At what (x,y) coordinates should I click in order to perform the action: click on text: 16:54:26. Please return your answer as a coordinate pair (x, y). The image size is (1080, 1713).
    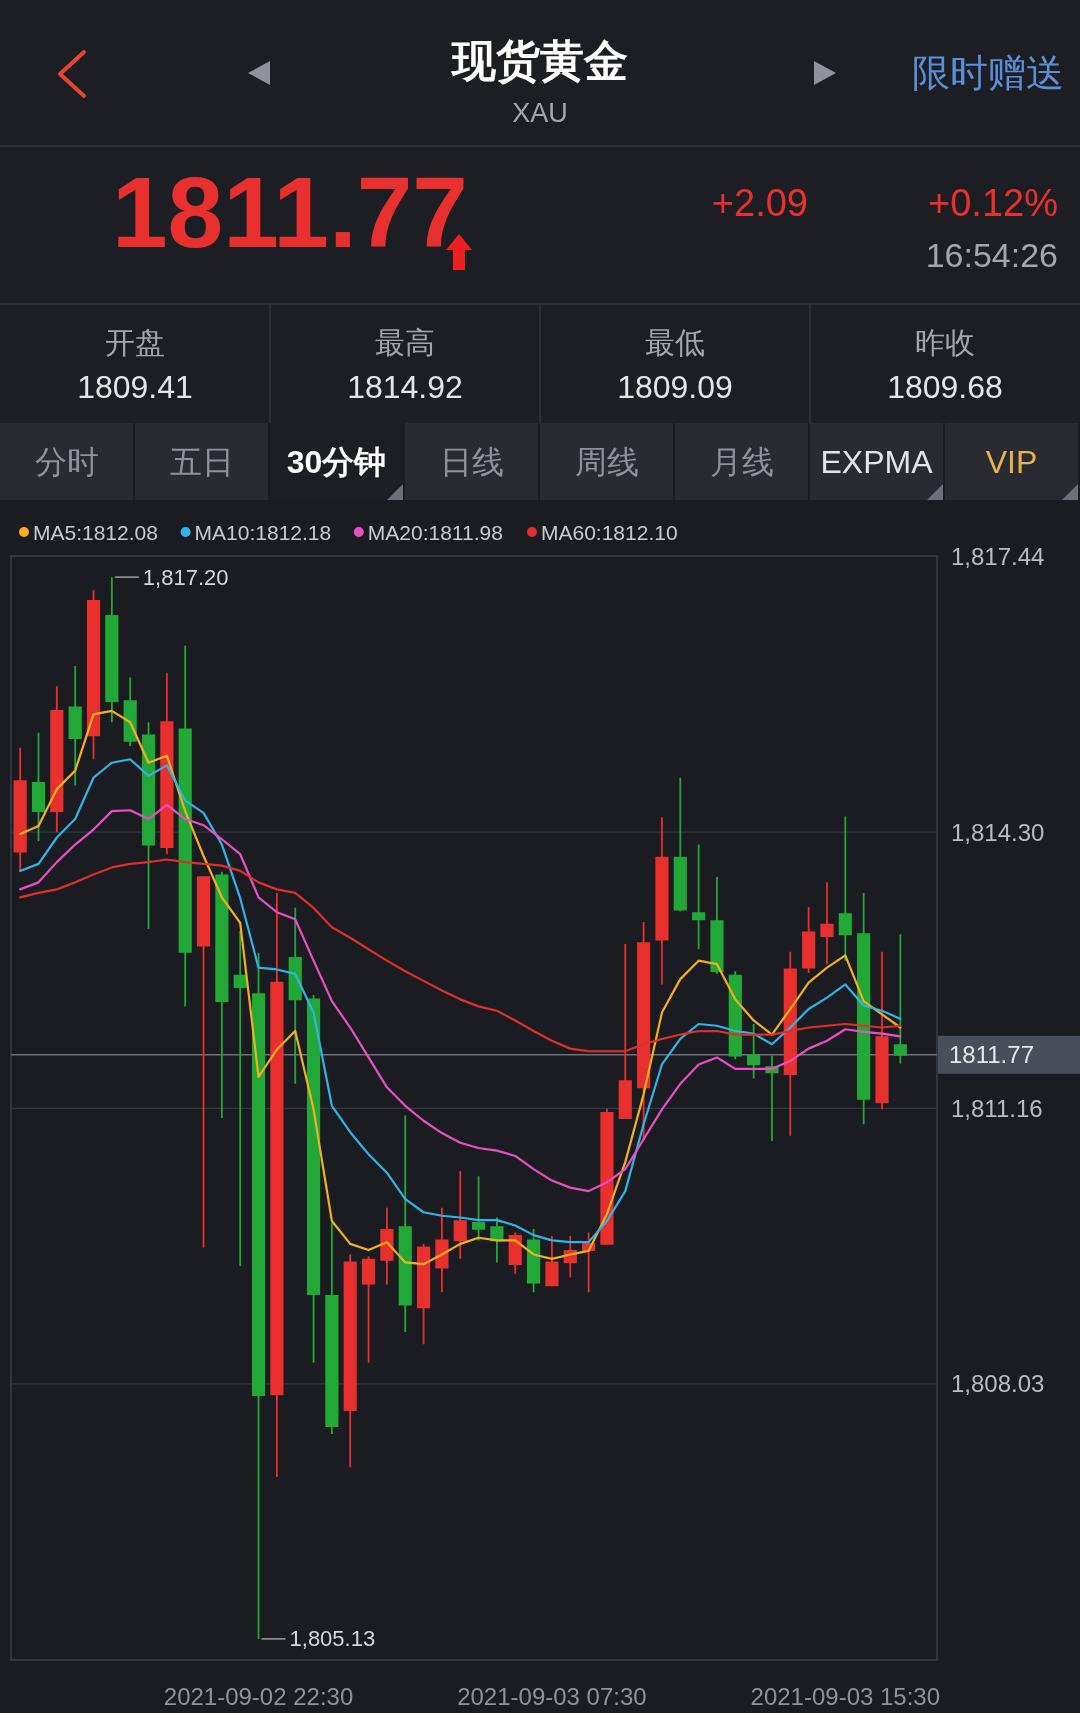
    Looking at the image, I should click on (991, 255).